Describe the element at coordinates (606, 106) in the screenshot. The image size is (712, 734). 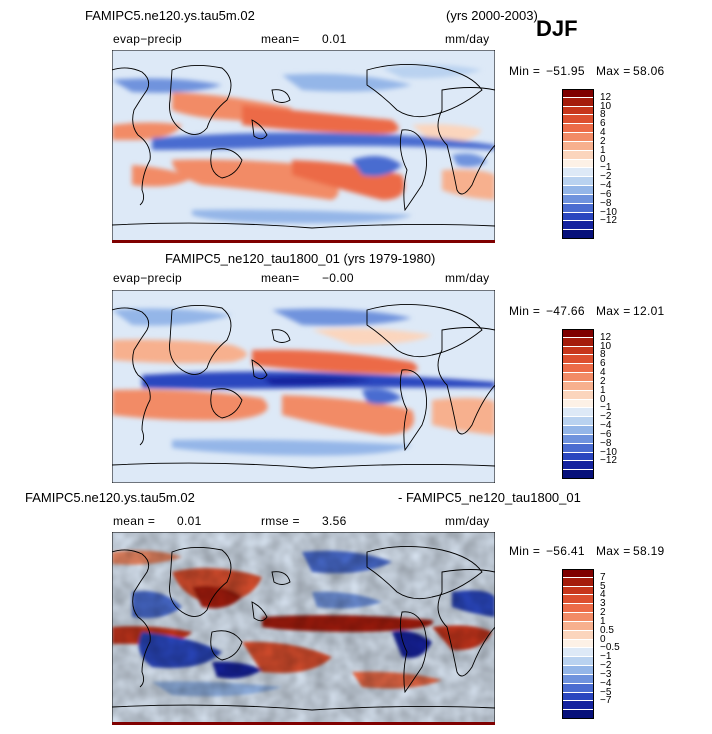
I see `colorbar-label: 10` at that location.